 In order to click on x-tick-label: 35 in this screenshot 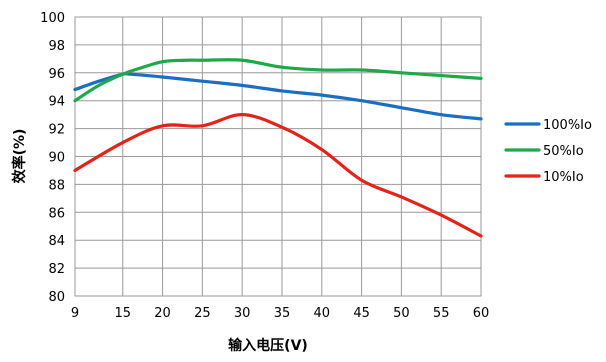, I will do `click(282, 313)`.